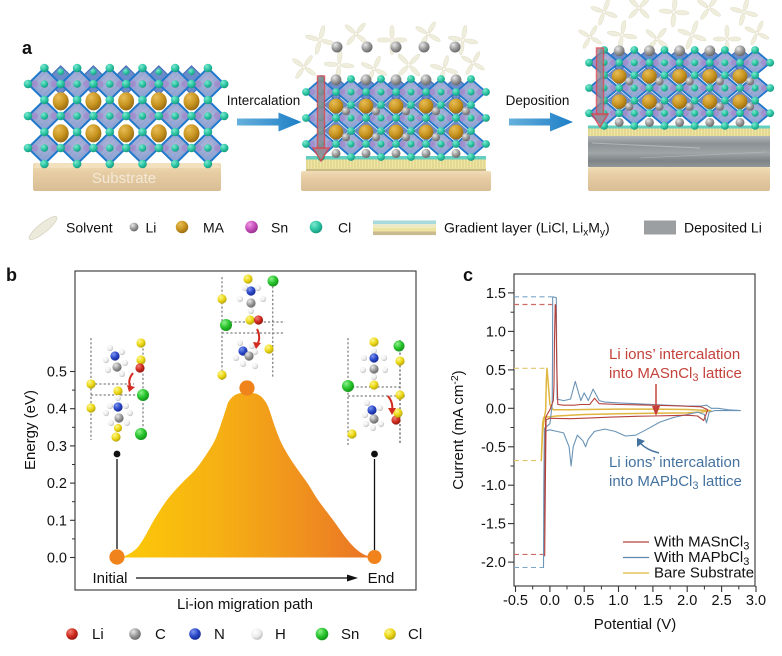 This screenshot has width=782, height=656. What do you see at coordinates (701, 558) in the screenshot?
I see `svg-text: With MAPbCl3` at bounding box center [701, 558].